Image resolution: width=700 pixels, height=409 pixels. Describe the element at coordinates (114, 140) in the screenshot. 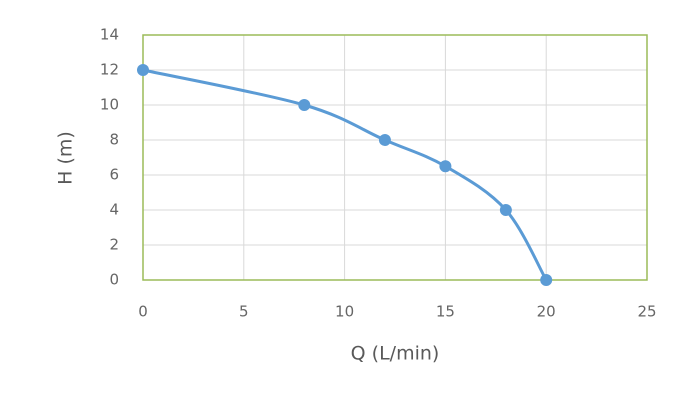

I see `y-tick-label: 8` at that location.